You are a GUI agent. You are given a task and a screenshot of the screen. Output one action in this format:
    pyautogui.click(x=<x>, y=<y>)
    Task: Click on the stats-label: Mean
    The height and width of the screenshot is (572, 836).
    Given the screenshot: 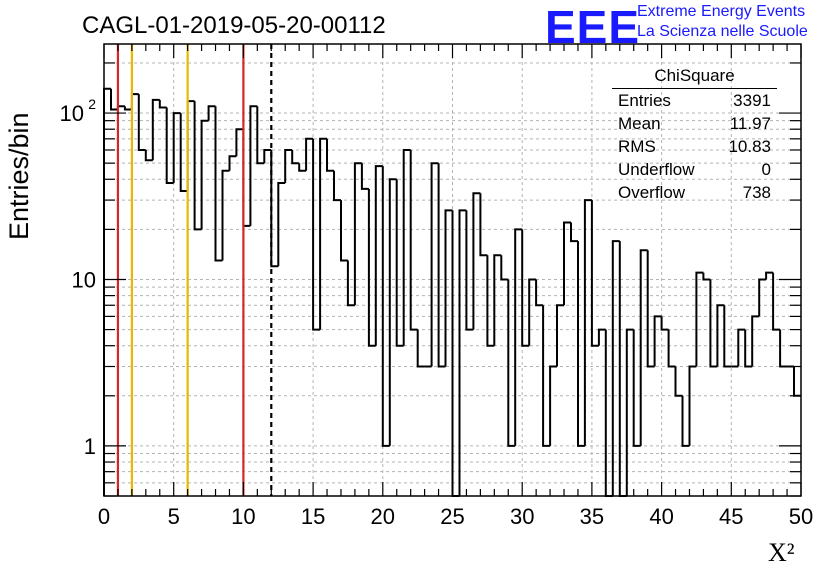 What is the action you would take?
    pyautogui.click(x=639, y=123)
    